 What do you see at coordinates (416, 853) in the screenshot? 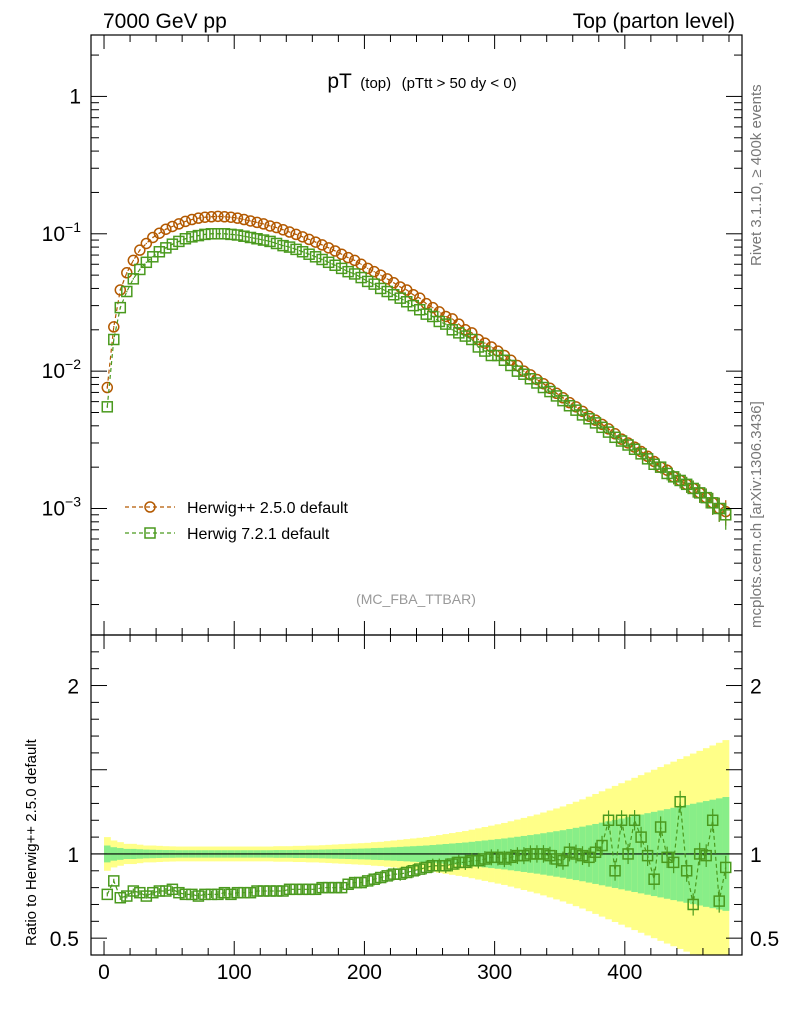
I see `ratio-series` at bounding box center [416, 853].